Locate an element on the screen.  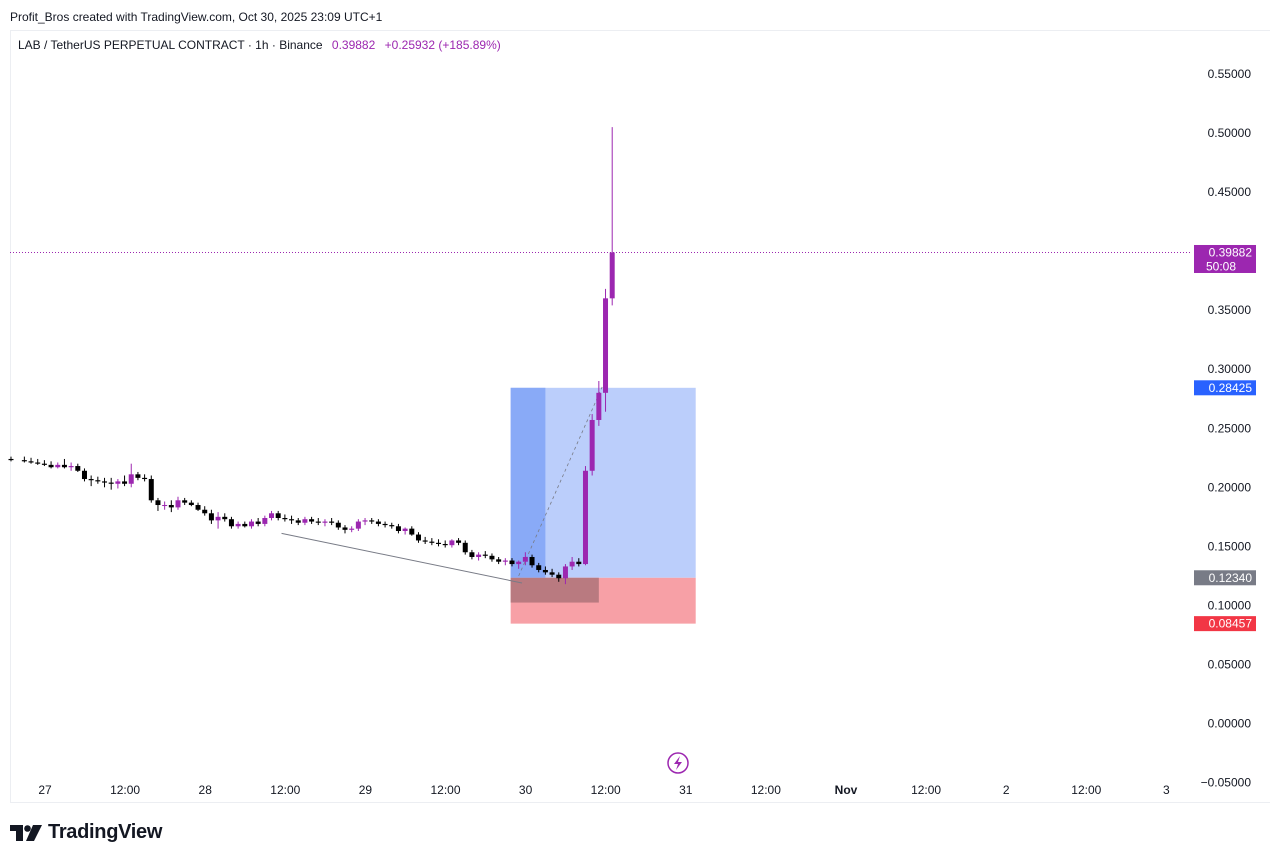
tradingview-brand: TradingView is located at coordinates (86, 832).